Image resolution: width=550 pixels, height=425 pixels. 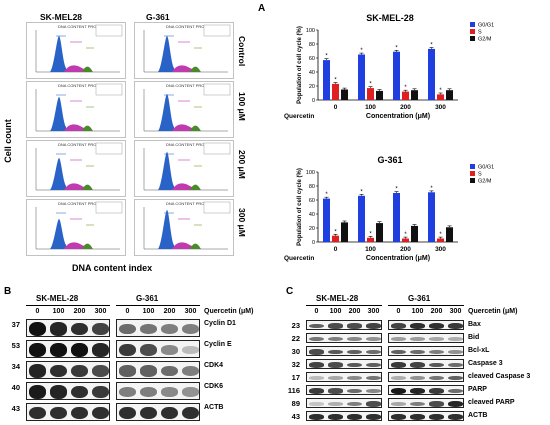 What do you see at coordinates (479, 350) in the screenshot?
I see `wb-protein-label: Bcl-xL` at bounding box center [479, 350].